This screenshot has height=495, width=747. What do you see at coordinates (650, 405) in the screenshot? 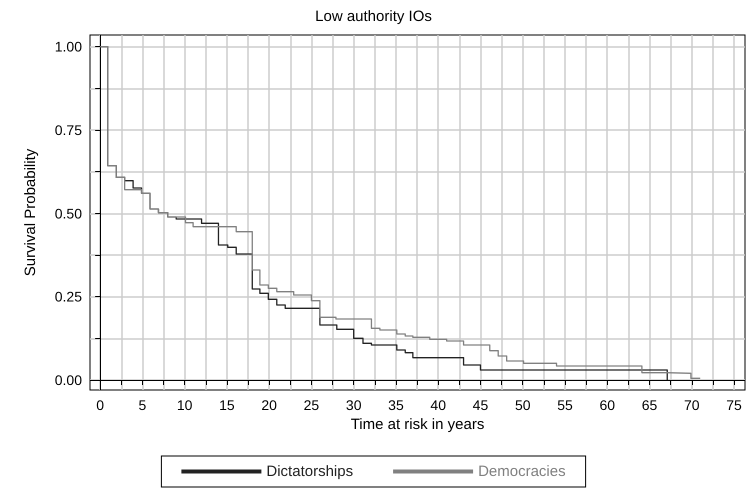
I see `x-tick-label: 65` at bounding box center [650, 405].